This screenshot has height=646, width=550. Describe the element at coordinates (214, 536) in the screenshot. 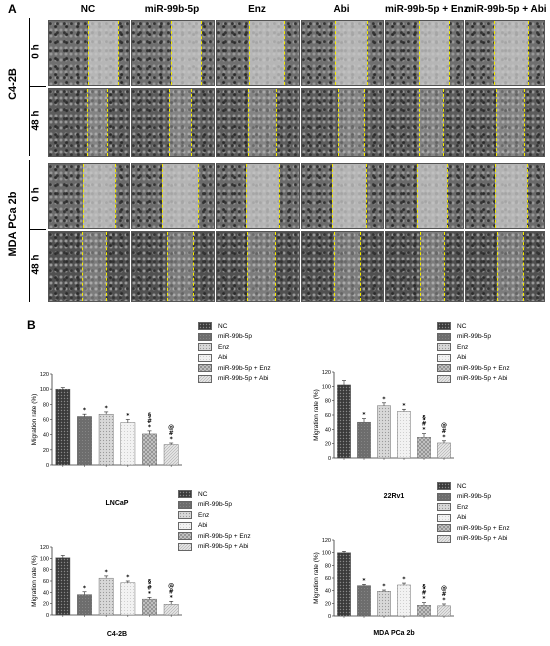

I see `legend-entry: miR-99b-5p + Enz` at that location.